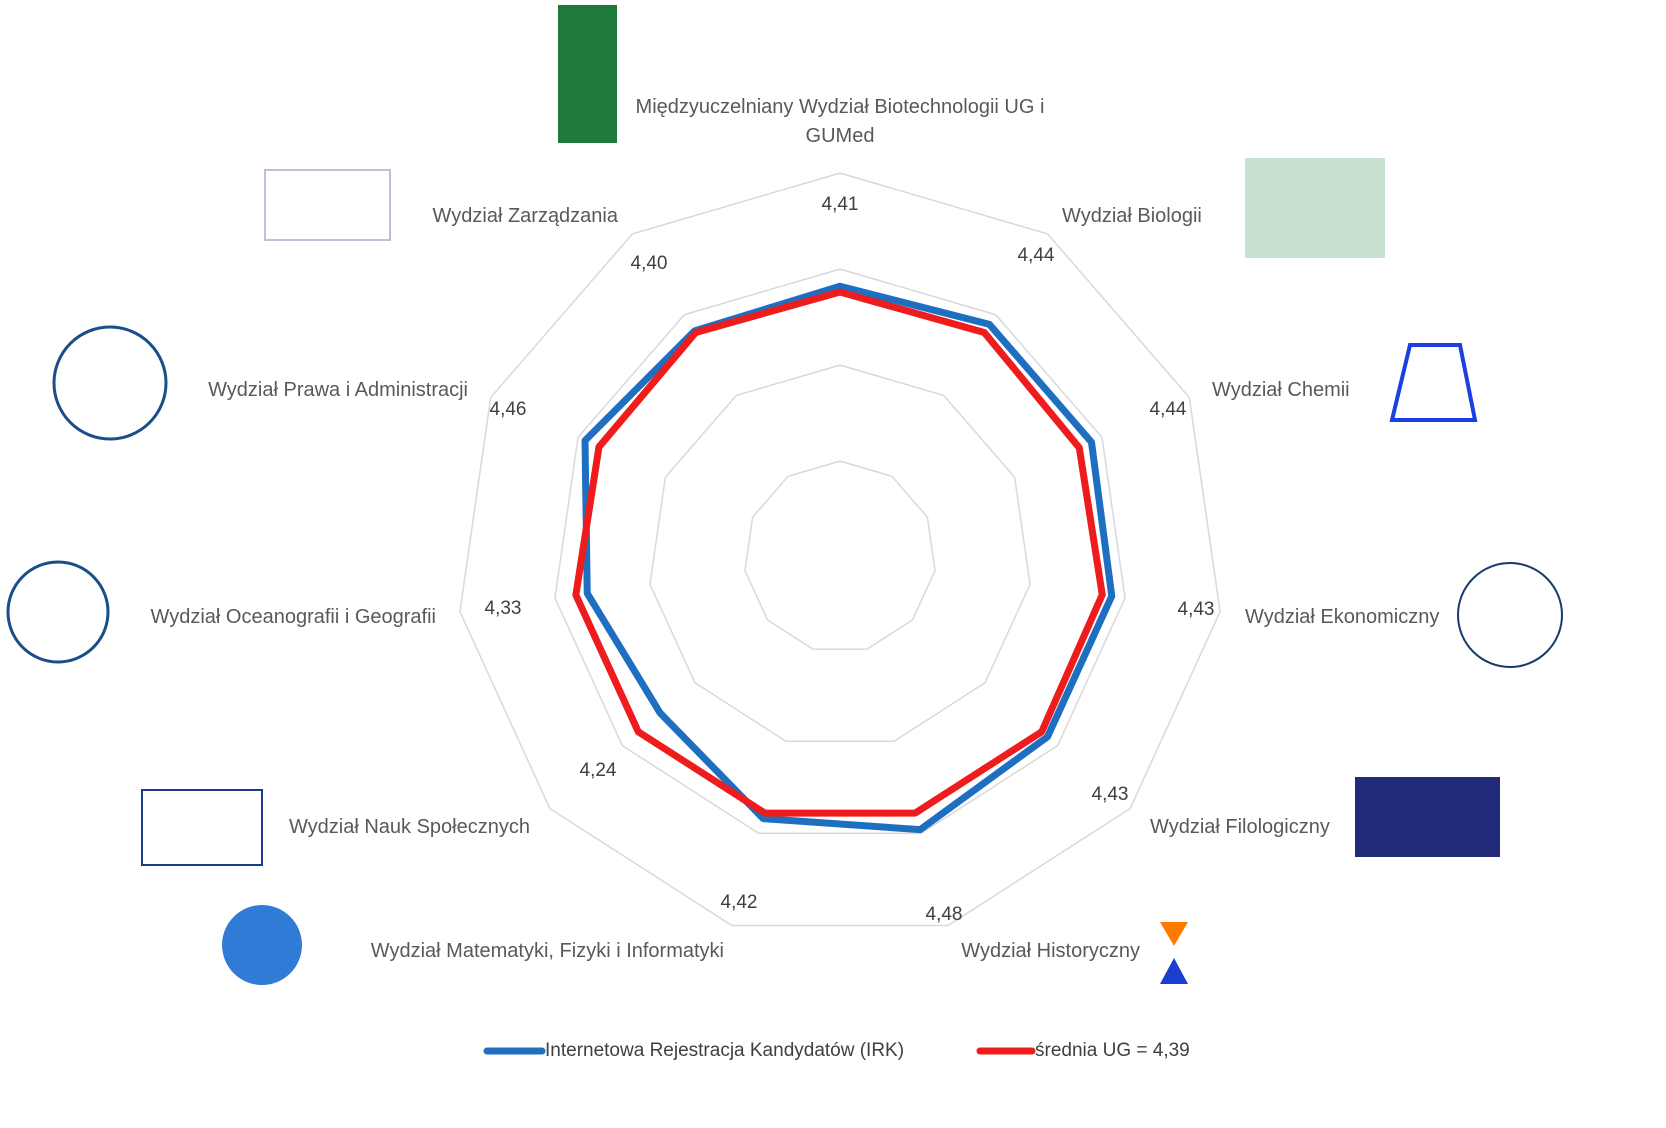 The image size is (1666, 1128). Describe the element at coordinates (1342, 617) in the screenshot. I see `category-label: Wydział Ekonomiczny` at that location.